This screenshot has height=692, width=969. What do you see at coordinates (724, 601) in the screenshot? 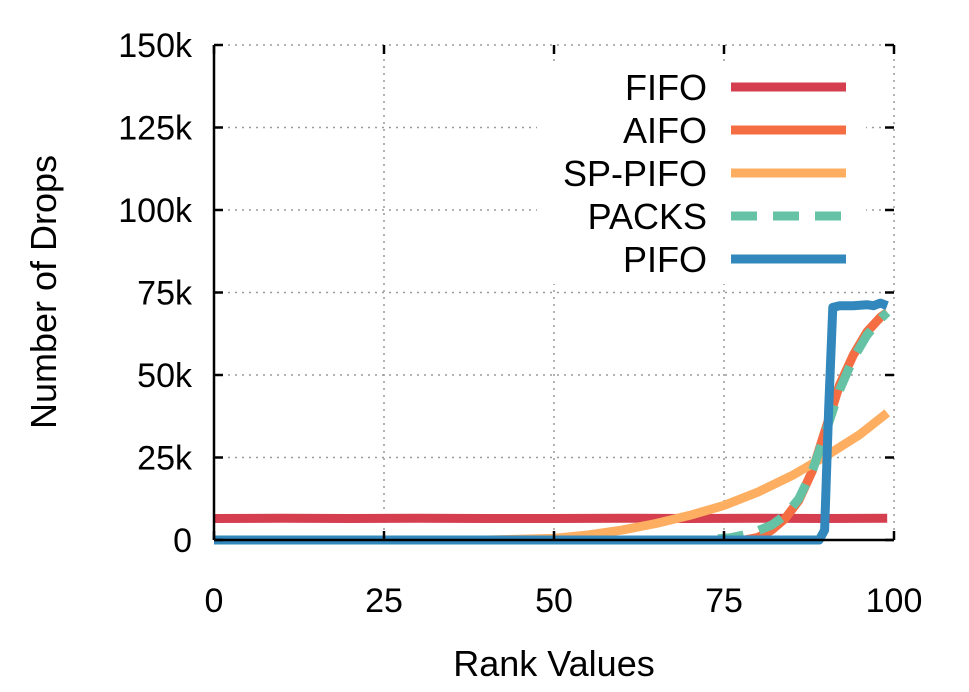
I see `x-tick-label: 75` at bounding box center [724, 601].